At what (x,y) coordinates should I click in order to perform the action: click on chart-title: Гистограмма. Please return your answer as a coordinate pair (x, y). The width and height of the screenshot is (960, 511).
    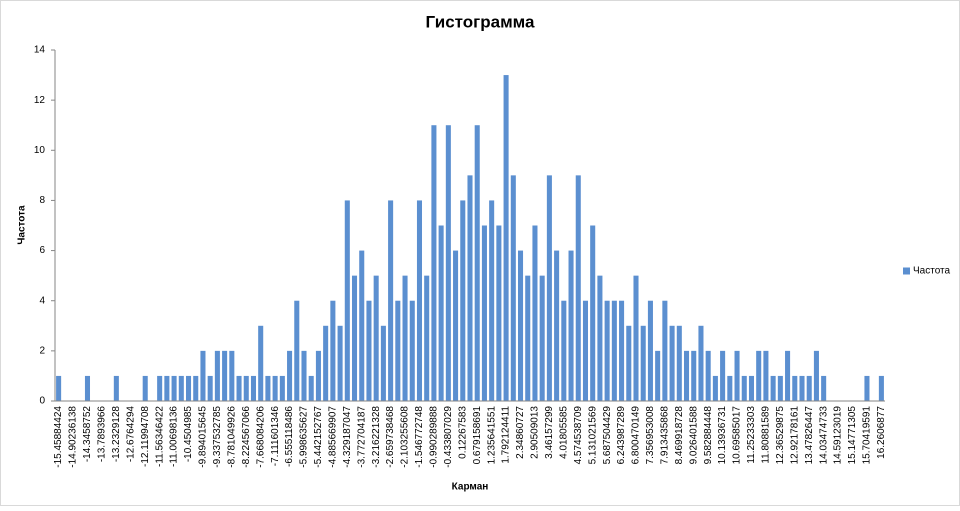
    Looking at the image, I should click on (480, 21).